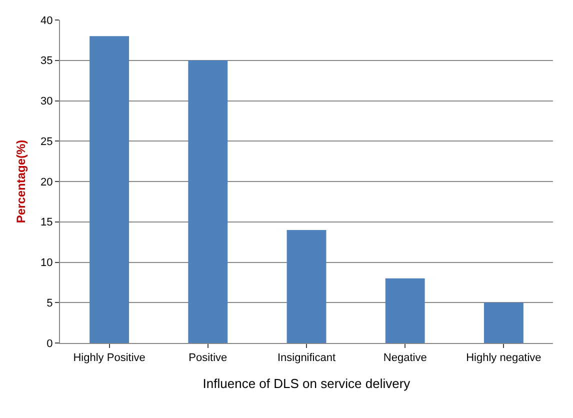  Describe the element at coordinates (46, 61) in the screenshot. I see `y-tick-label: 35` at that location.